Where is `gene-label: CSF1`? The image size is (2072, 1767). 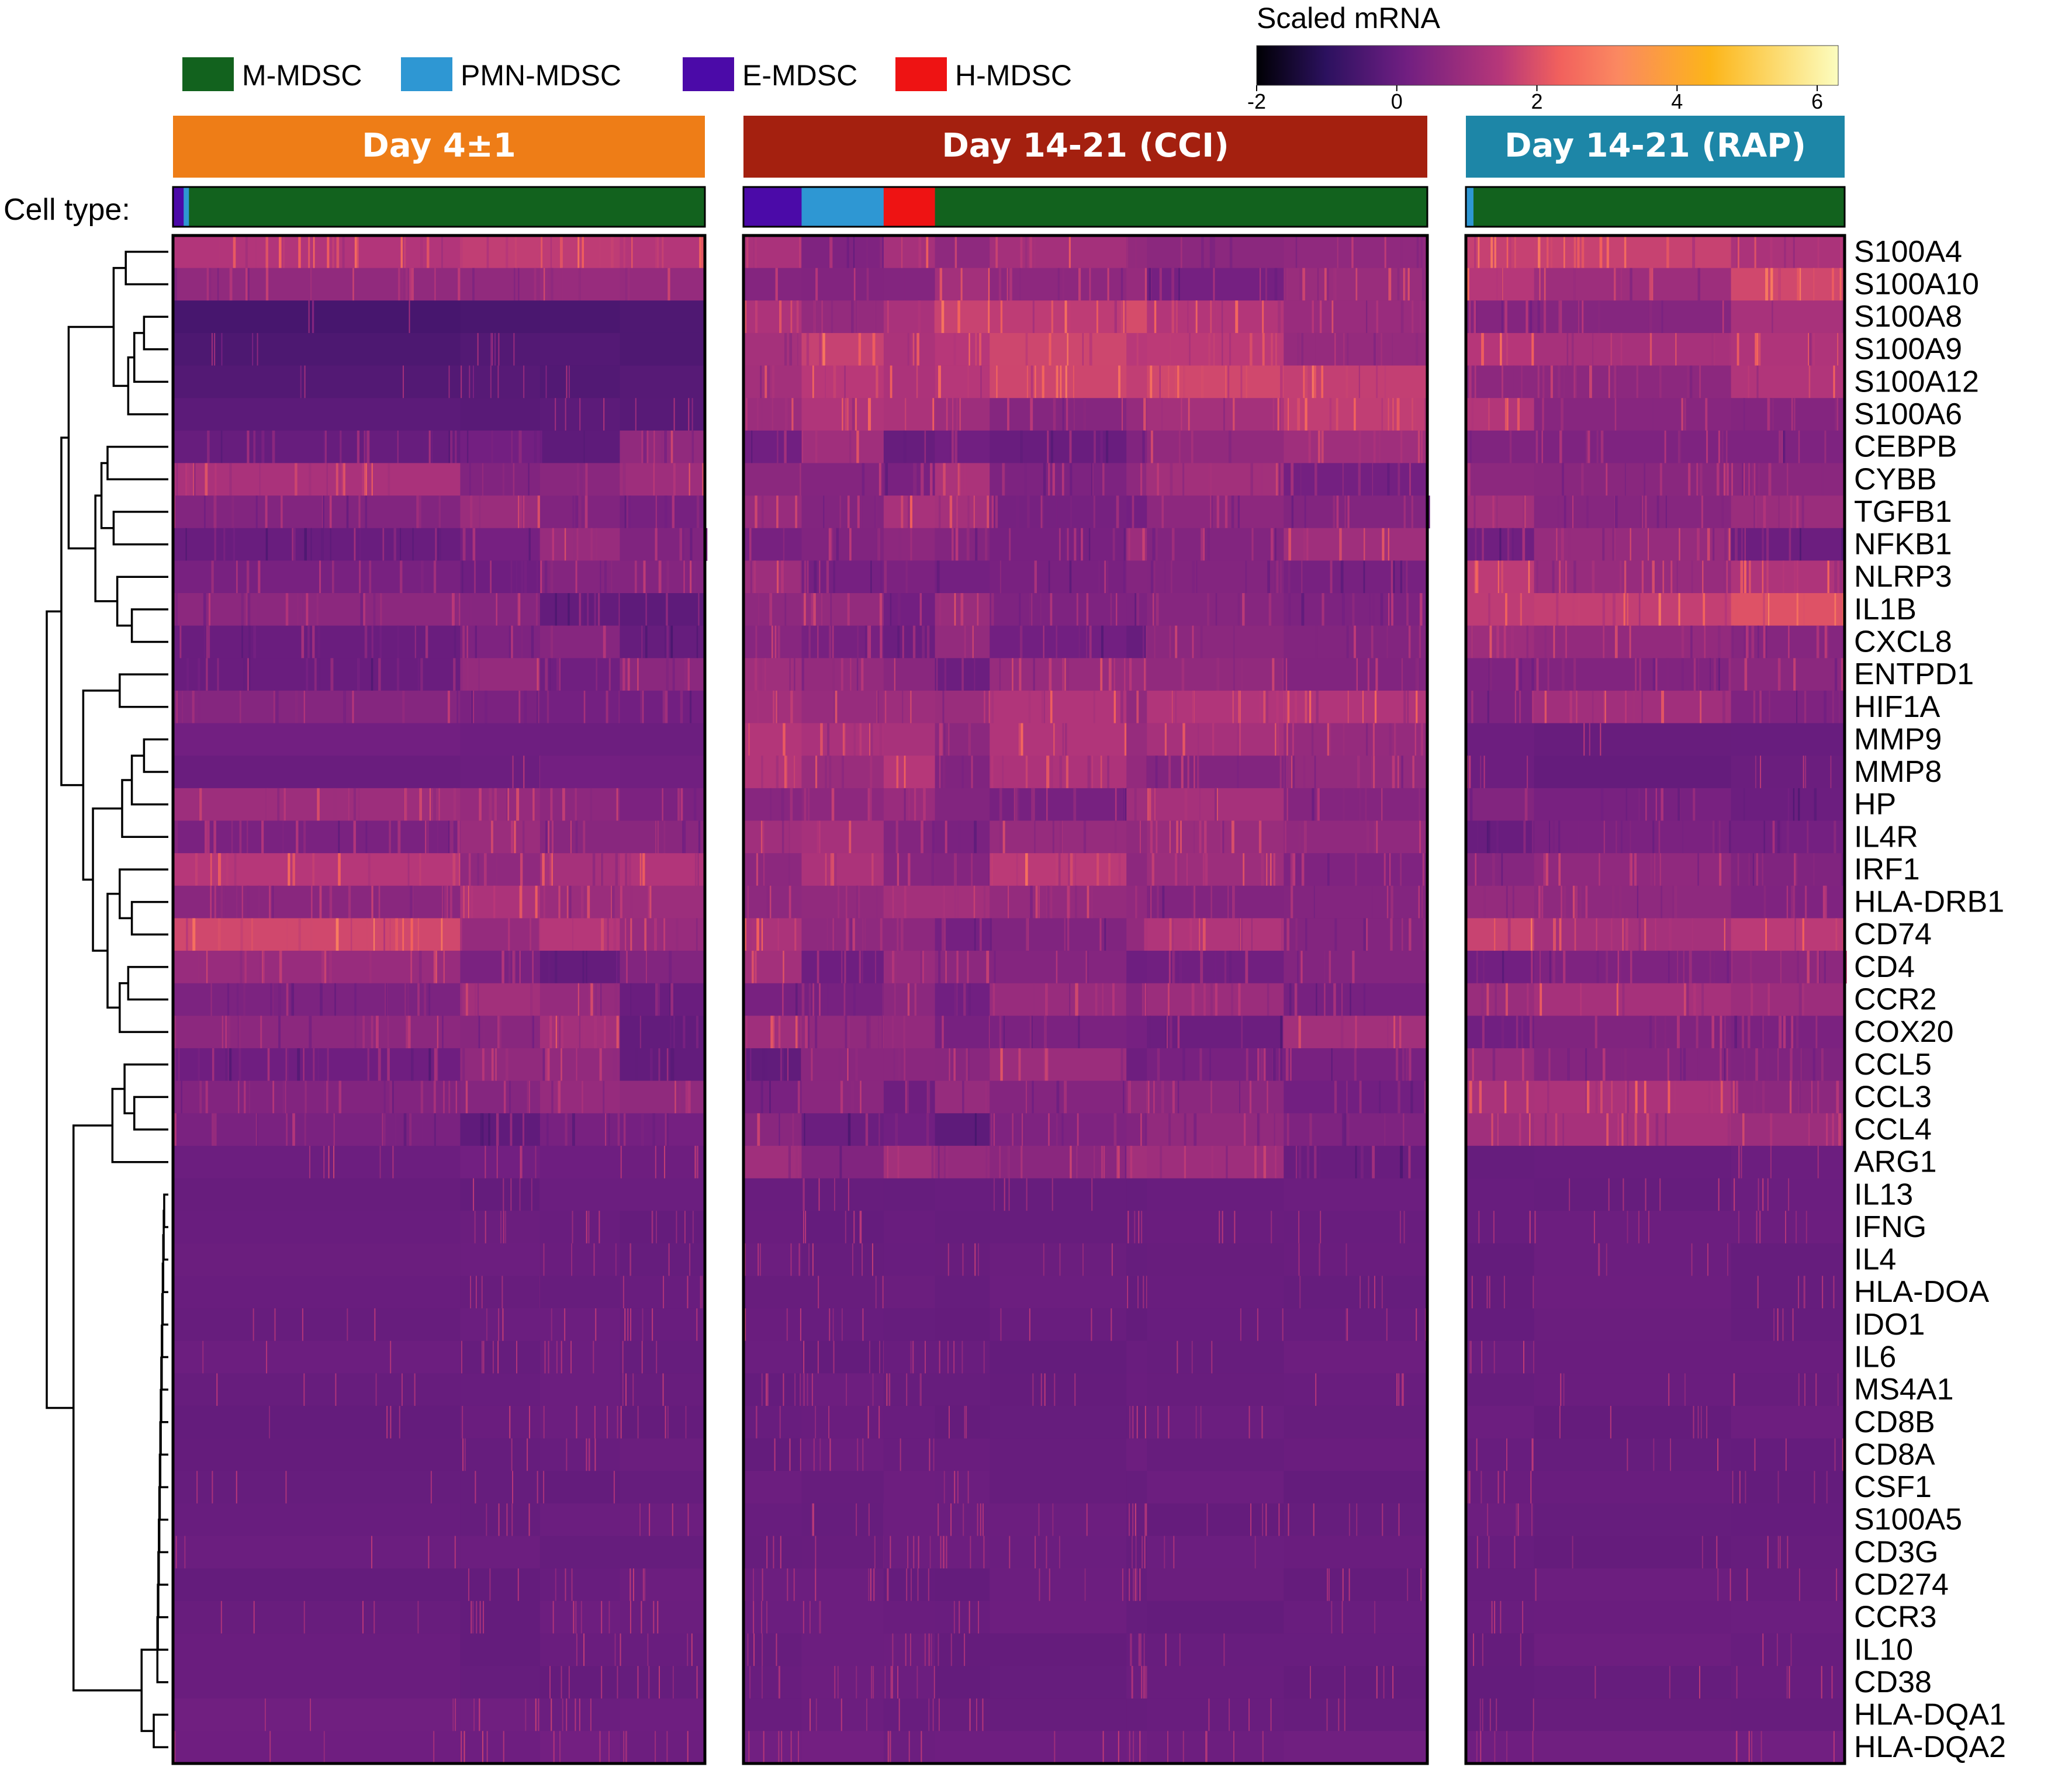
gene-label: CSF1 is located at coordinates (1893, 1487).